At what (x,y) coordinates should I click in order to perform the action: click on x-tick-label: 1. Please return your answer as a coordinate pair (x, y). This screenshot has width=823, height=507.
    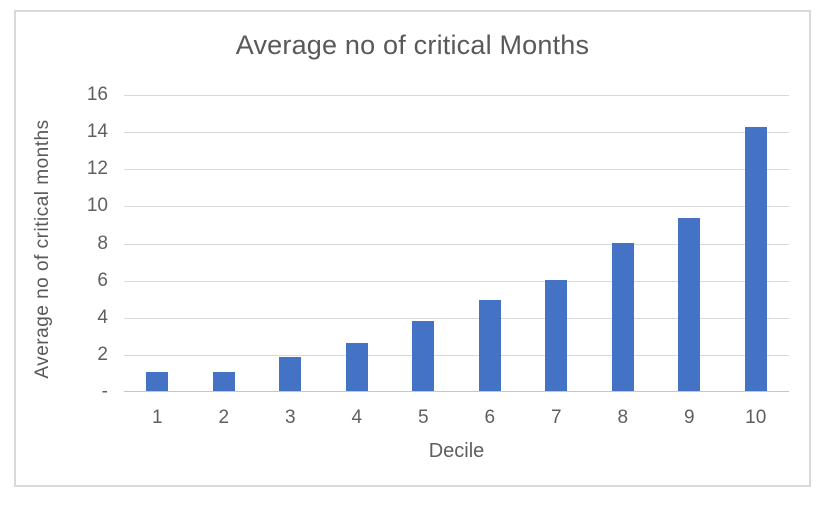
    Looking at the image, I should click on (157, 417).